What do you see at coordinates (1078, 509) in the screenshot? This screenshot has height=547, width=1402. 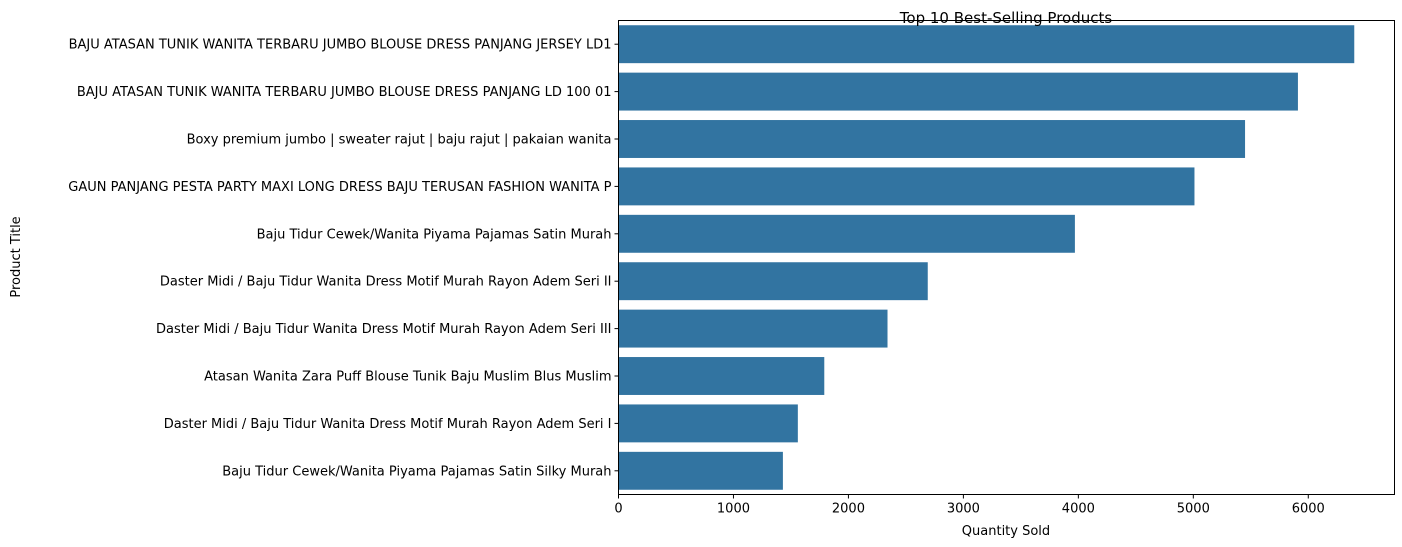 I see `x-tick-label: 4000` at bounding box center [1078, 509].